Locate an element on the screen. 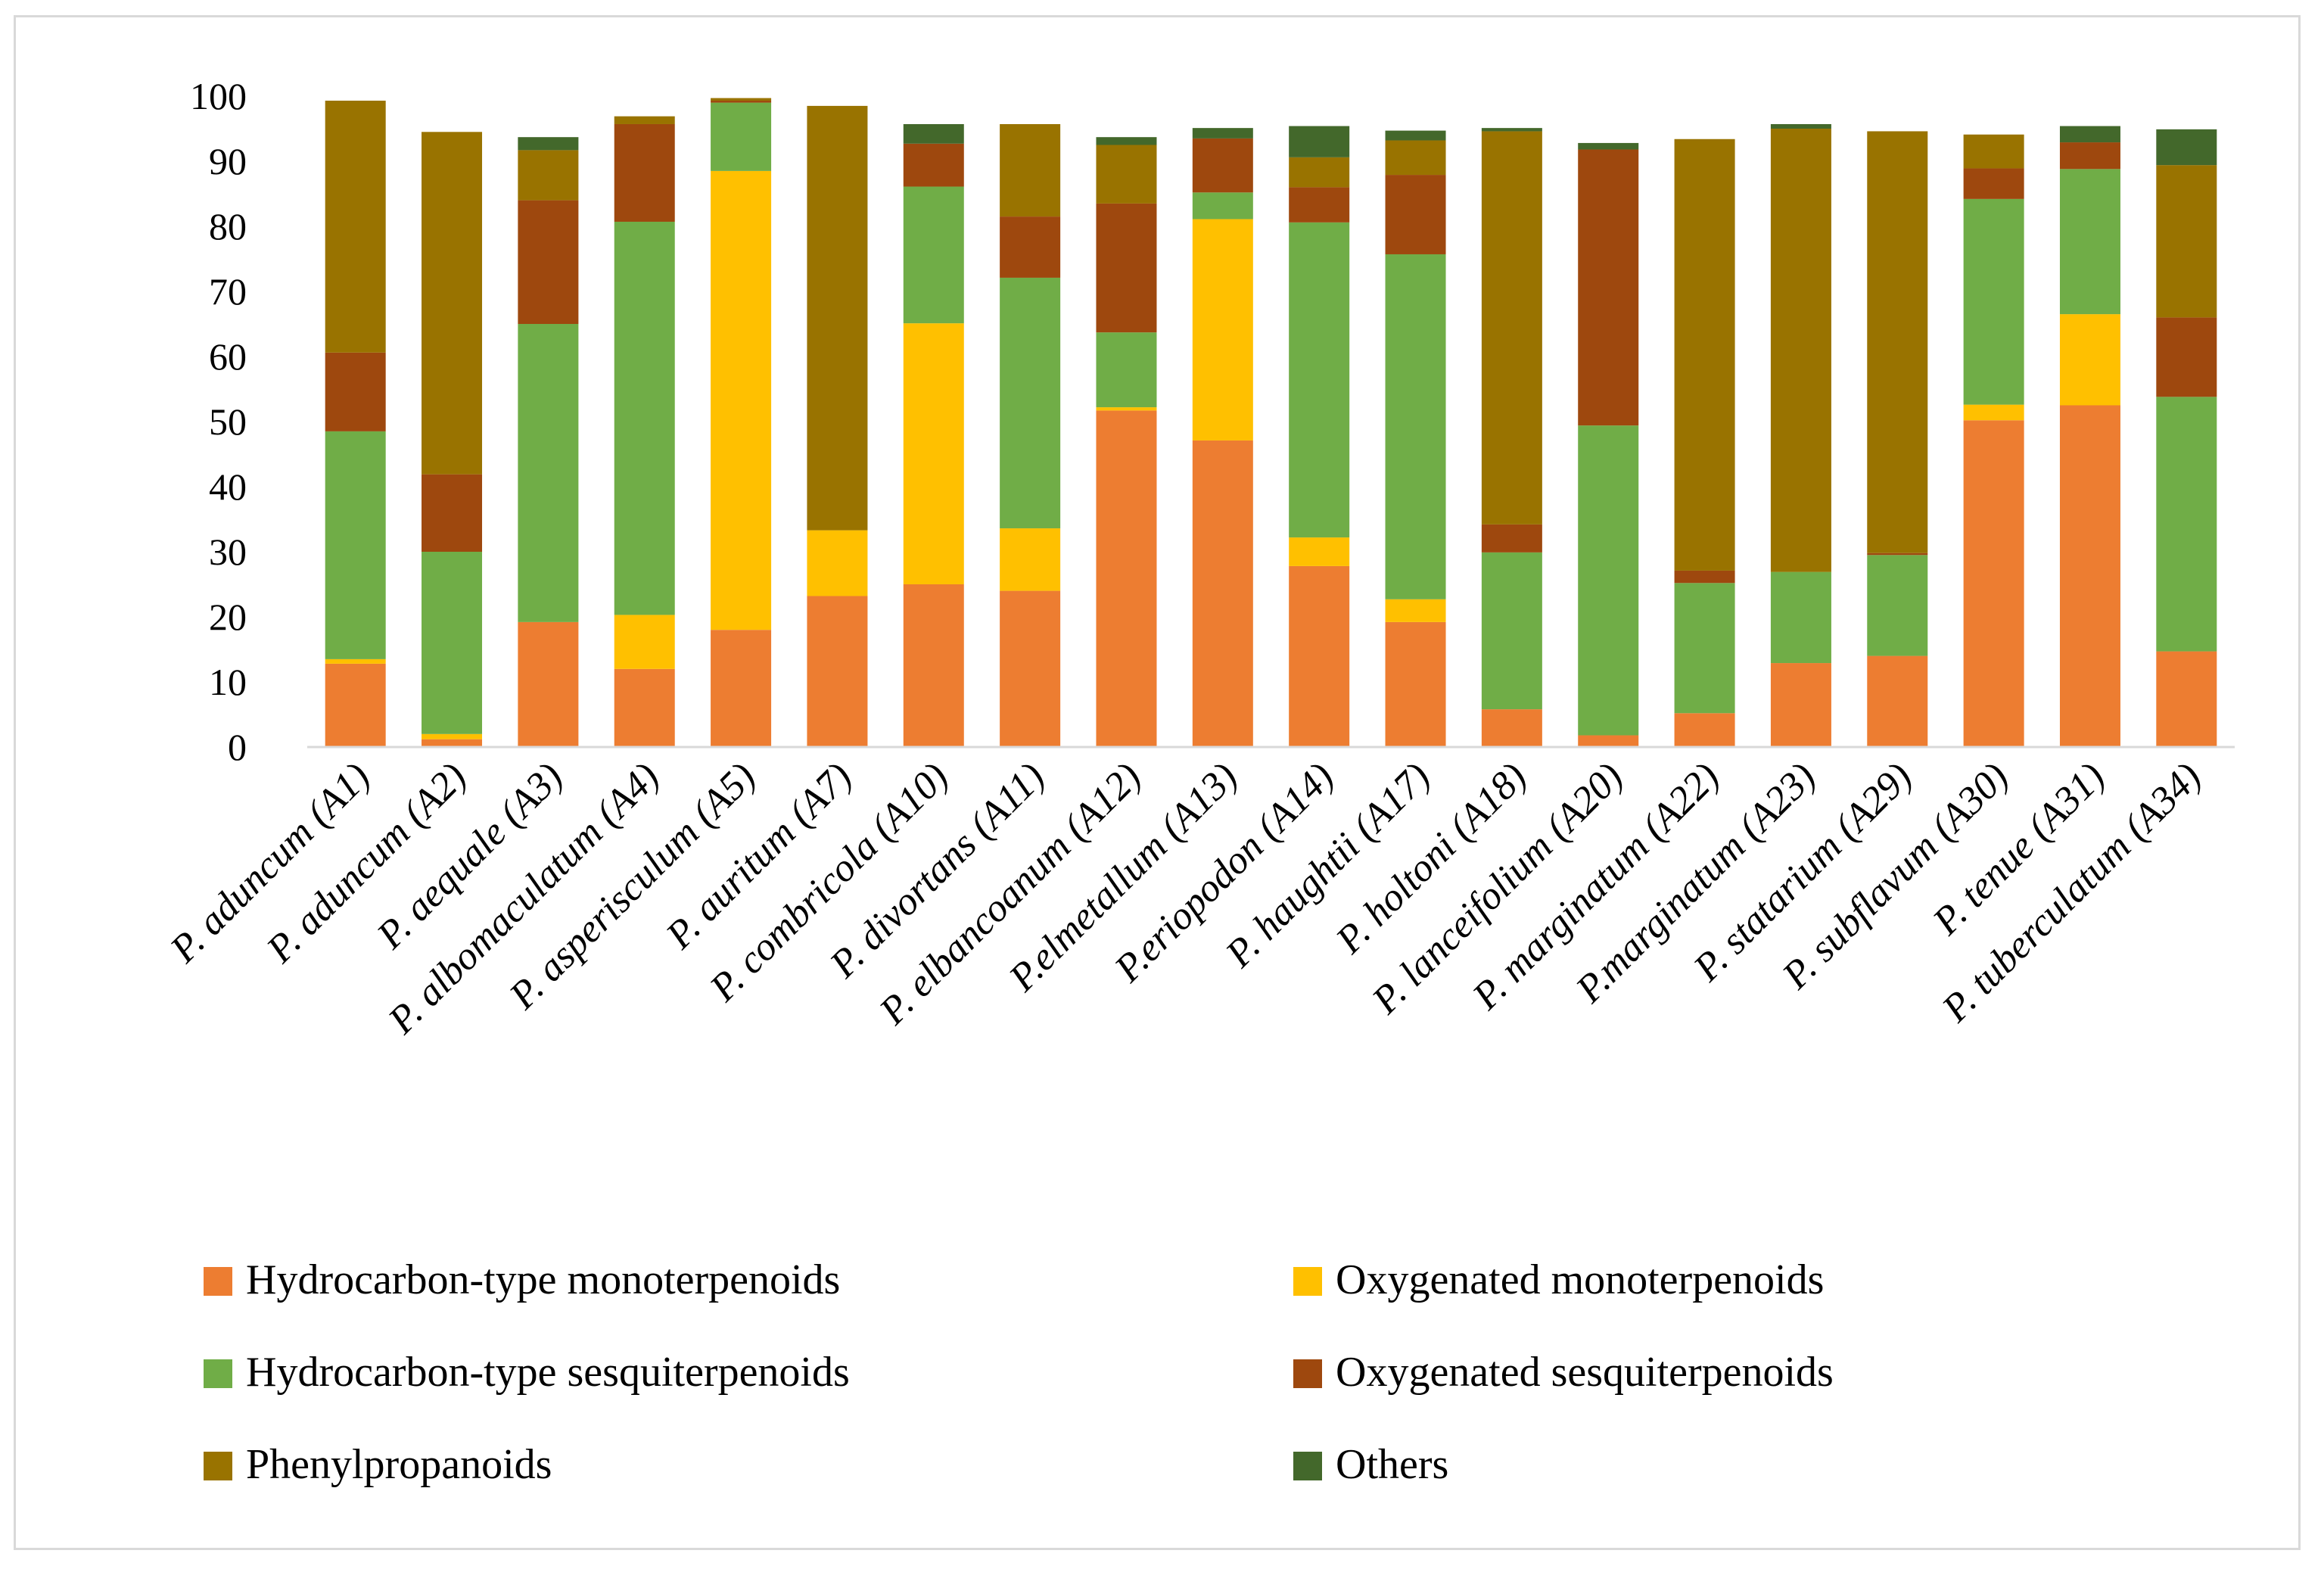 The height and width of the screenshot is (1569, 2324). y-tick-label: 10 is located at coordinates (228, 682).